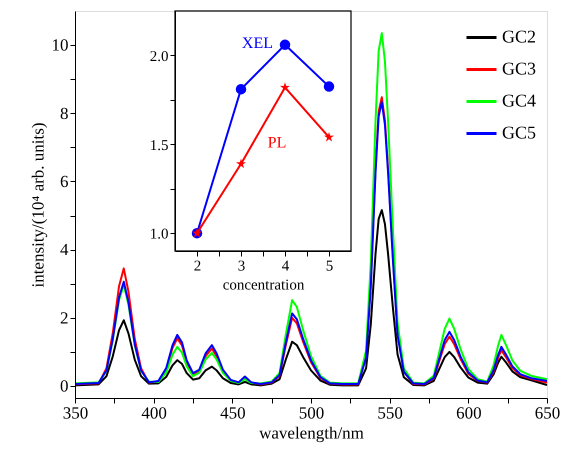 This screenshot has width=574, height=455. I want to click on series-label: PL, so click(277, 143).